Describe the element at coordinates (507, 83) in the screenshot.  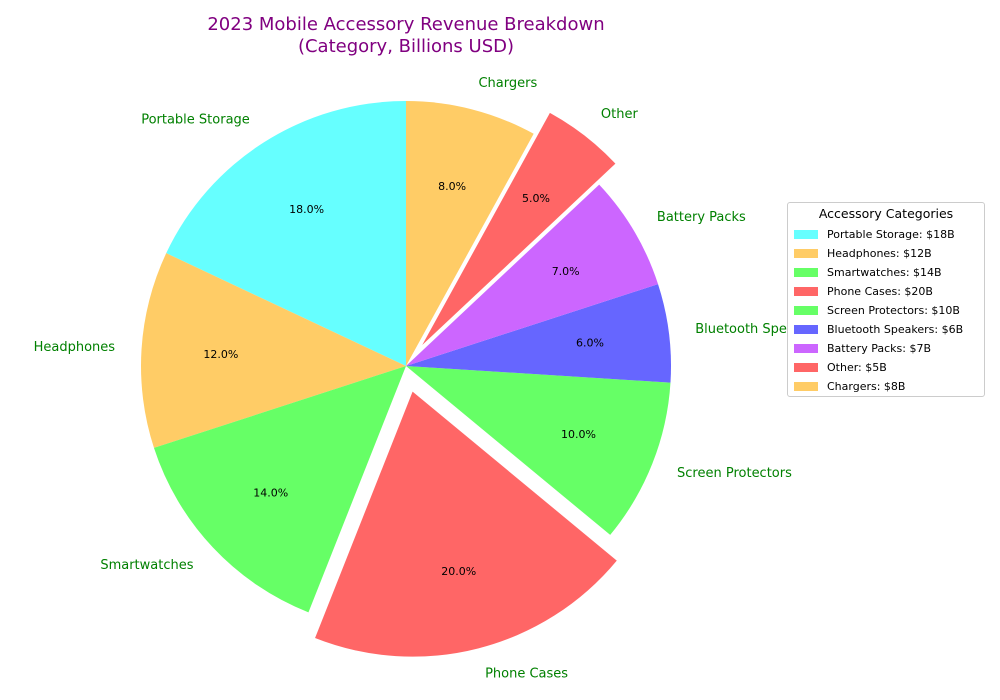
I see `category-label-chargers: Chargers` at that location.